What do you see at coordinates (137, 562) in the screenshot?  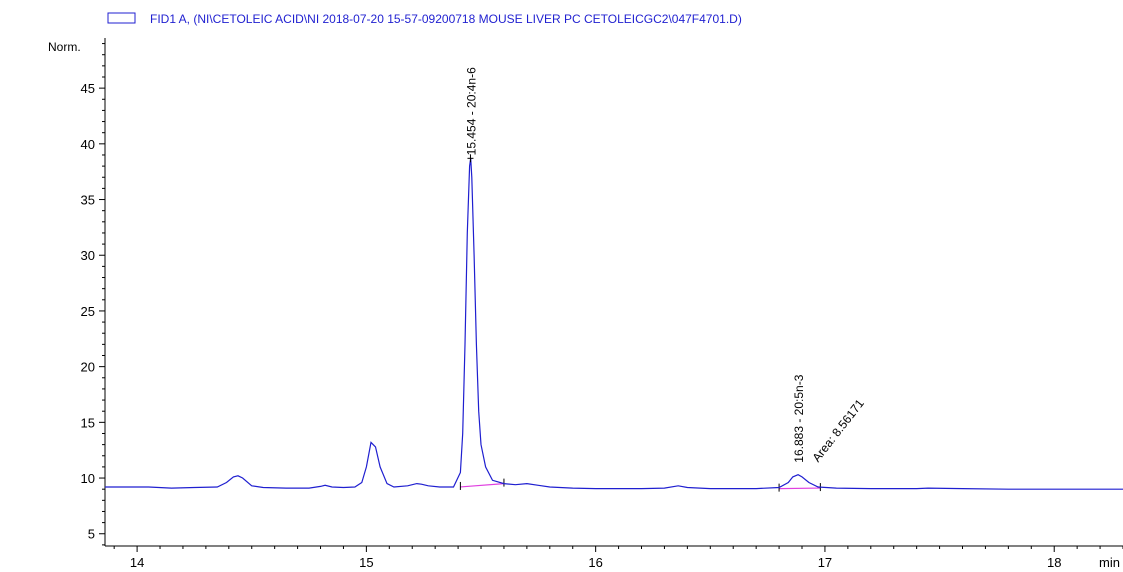 I see `x-tick-label: 14` at bounding box center [137, 562].